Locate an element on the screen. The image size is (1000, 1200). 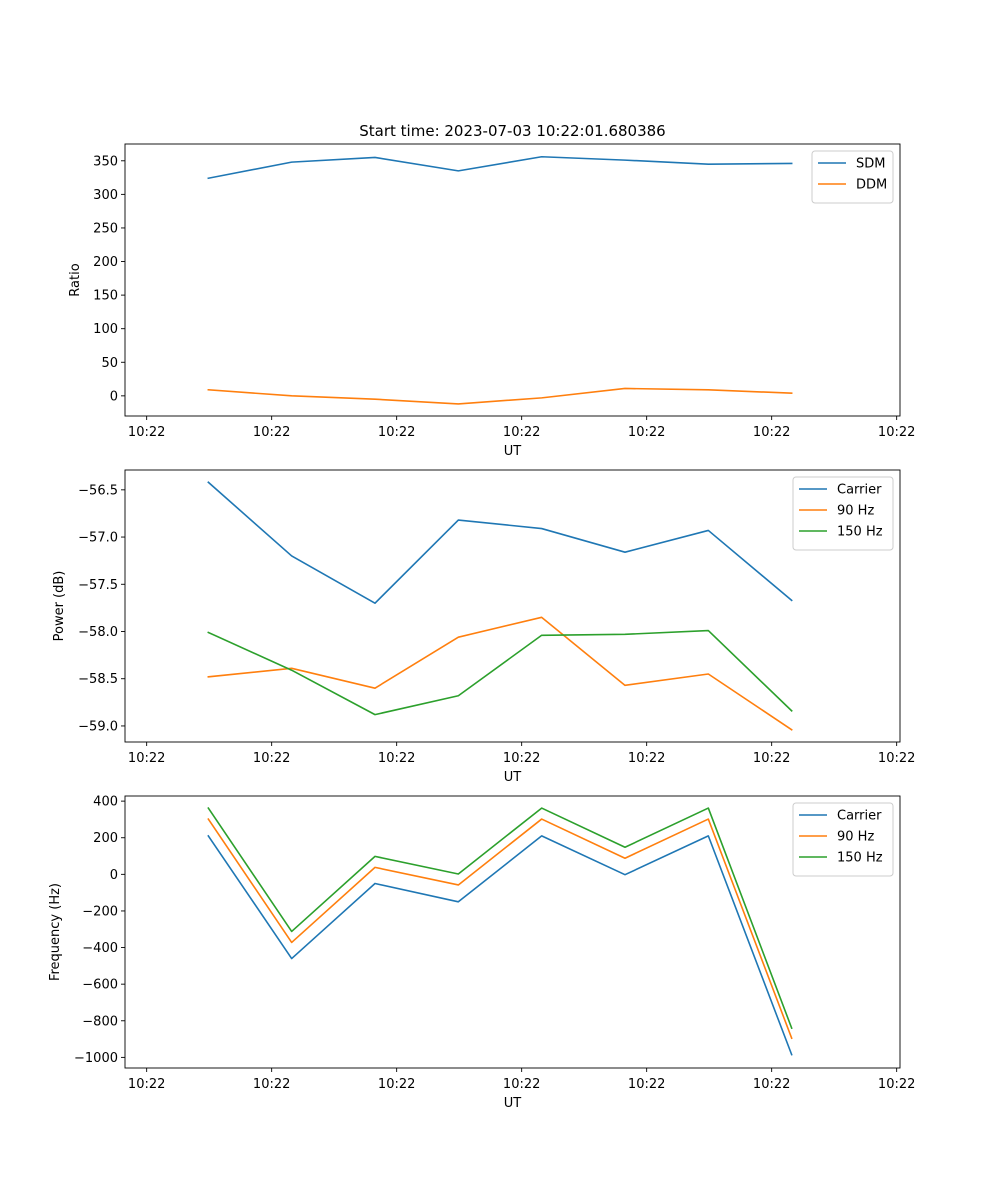
power-y-tick-label: −58.0 is located at coordinates (98, 632).